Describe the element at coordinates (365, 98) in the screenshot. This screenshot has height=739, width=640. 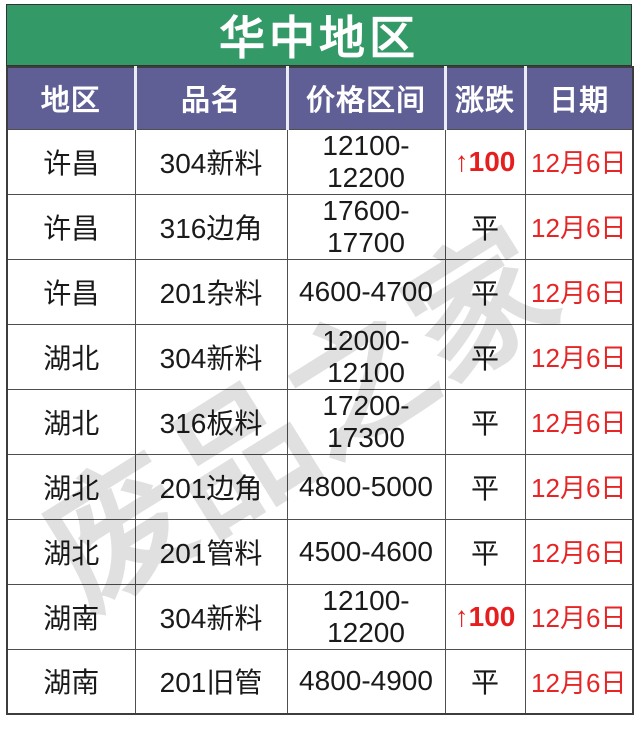
I see `header-price-range: 价格区间` at that location.